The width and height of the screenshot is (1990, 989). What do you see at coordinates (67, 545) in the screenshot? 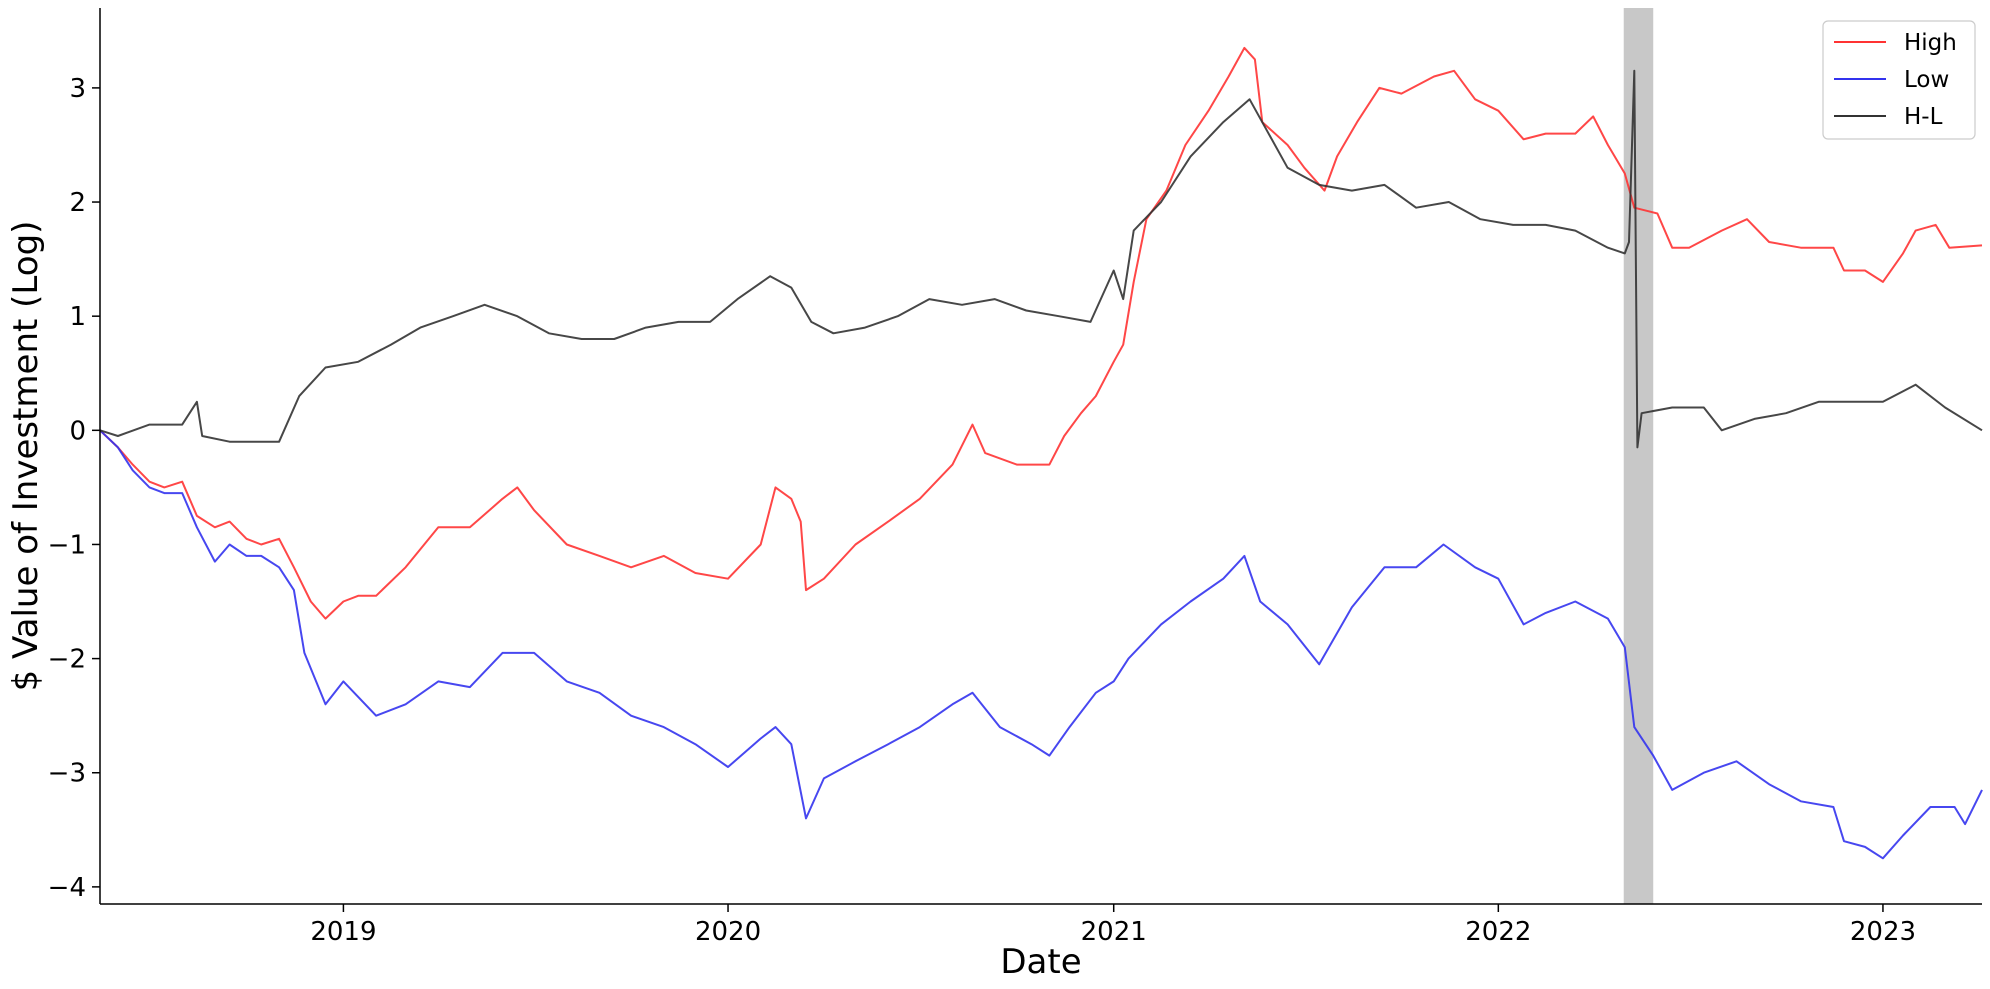
I see `y-tick-label: −1` at bounding box center [67, 545].